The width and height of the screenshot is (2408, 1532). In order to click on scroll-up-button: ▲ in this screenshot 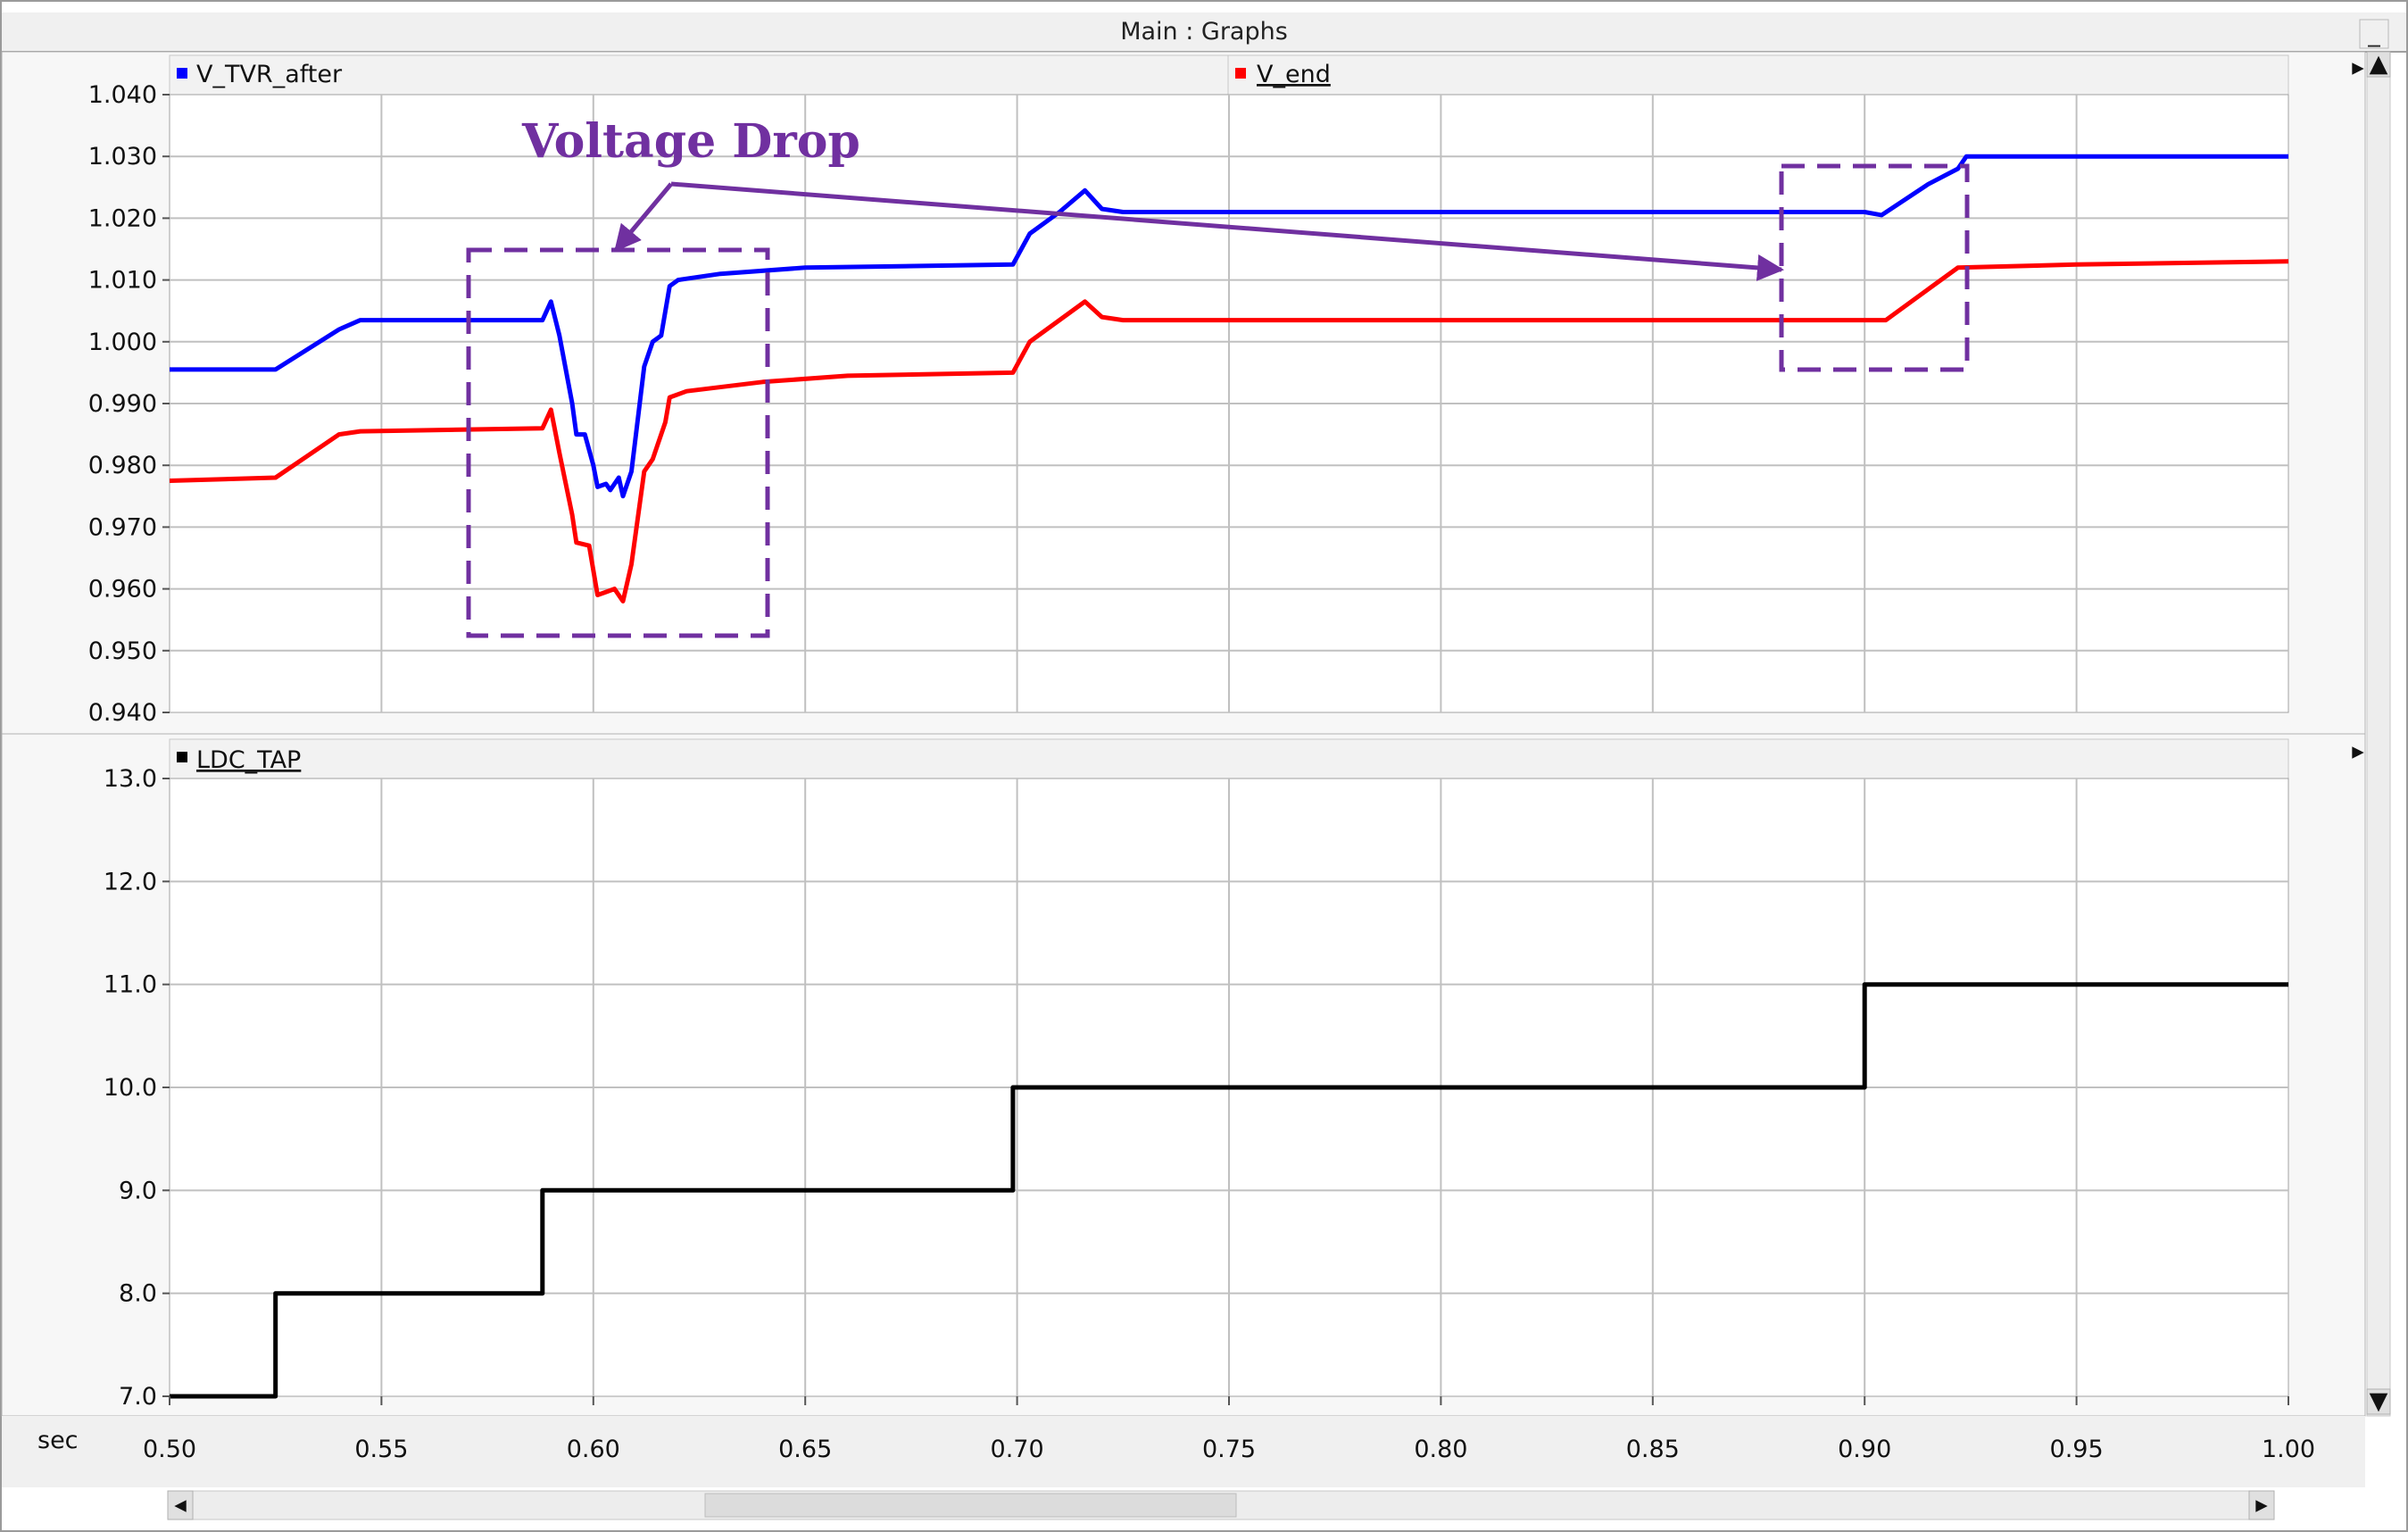, I will do `click(2378, 64)`.